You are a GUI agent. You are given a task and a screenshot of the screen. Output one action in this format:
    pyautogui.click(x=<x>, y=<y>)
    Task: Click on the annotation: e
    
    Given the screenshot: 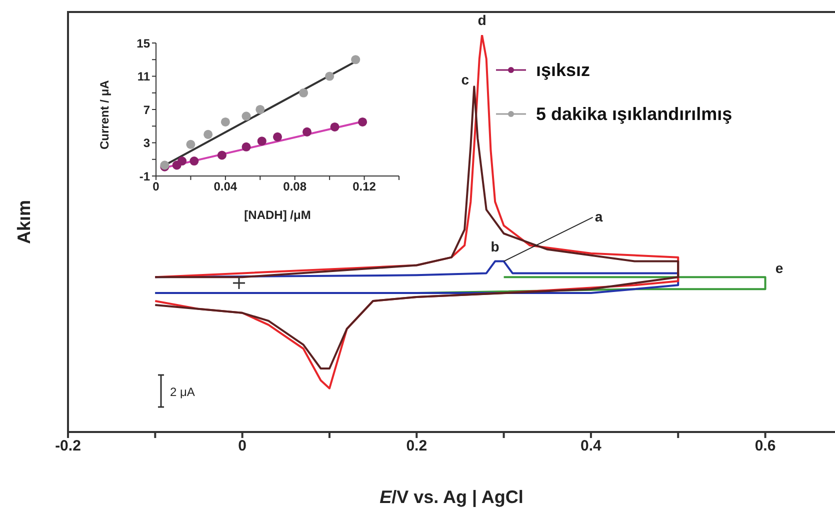 What is the action you would take?
    pyautogui.click(x=779, y=268)
    